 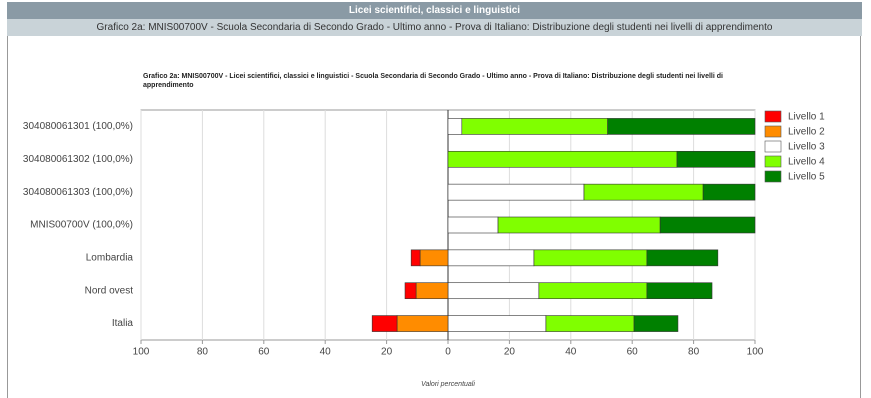 What do you see at coordinates (110, 257) in the screenshot?
I see `y-tick-label: Lombardia` at bounding box center [110, 257].